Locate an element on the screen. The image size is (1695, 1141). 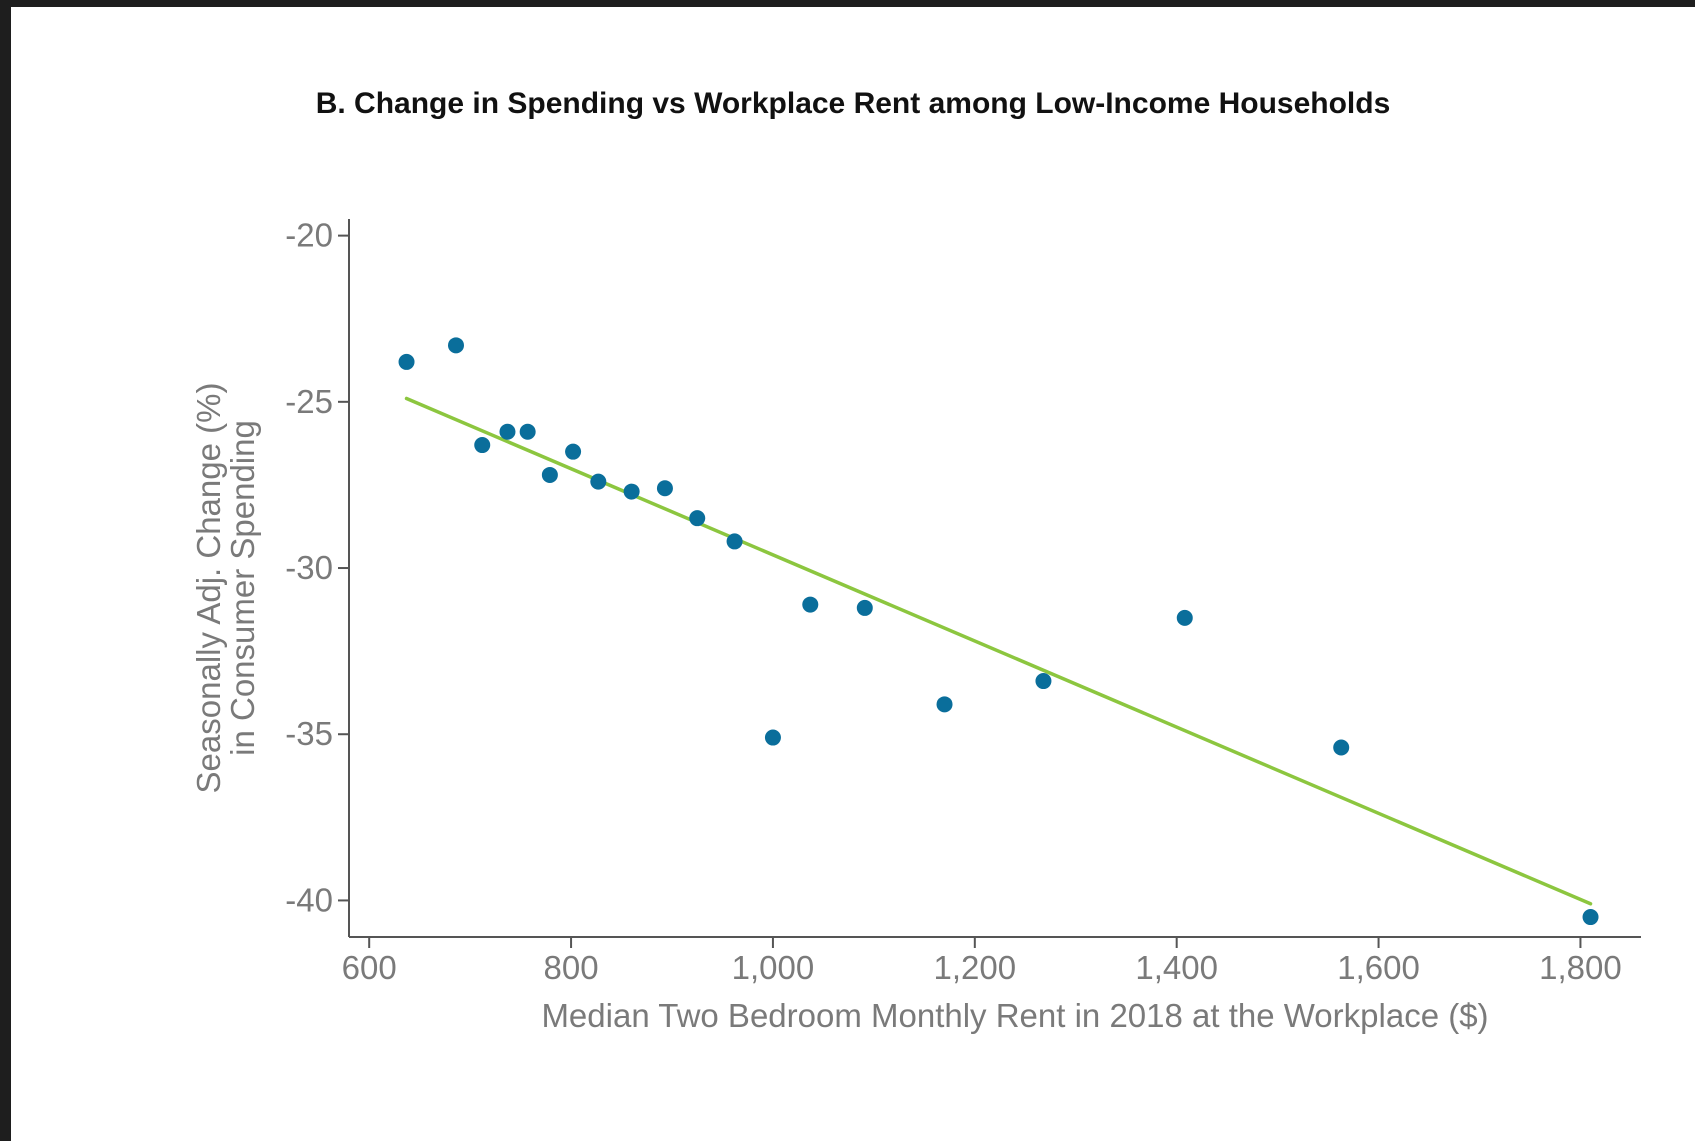
y-tick-label: -35 is located at coordinates (309, 733).